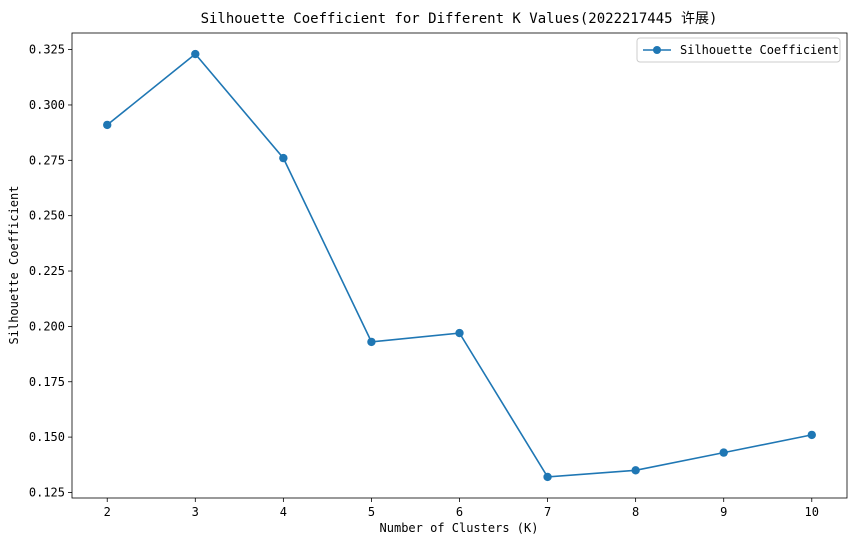  I want to click on y-tick-label: 0.125, so click(47, 492).